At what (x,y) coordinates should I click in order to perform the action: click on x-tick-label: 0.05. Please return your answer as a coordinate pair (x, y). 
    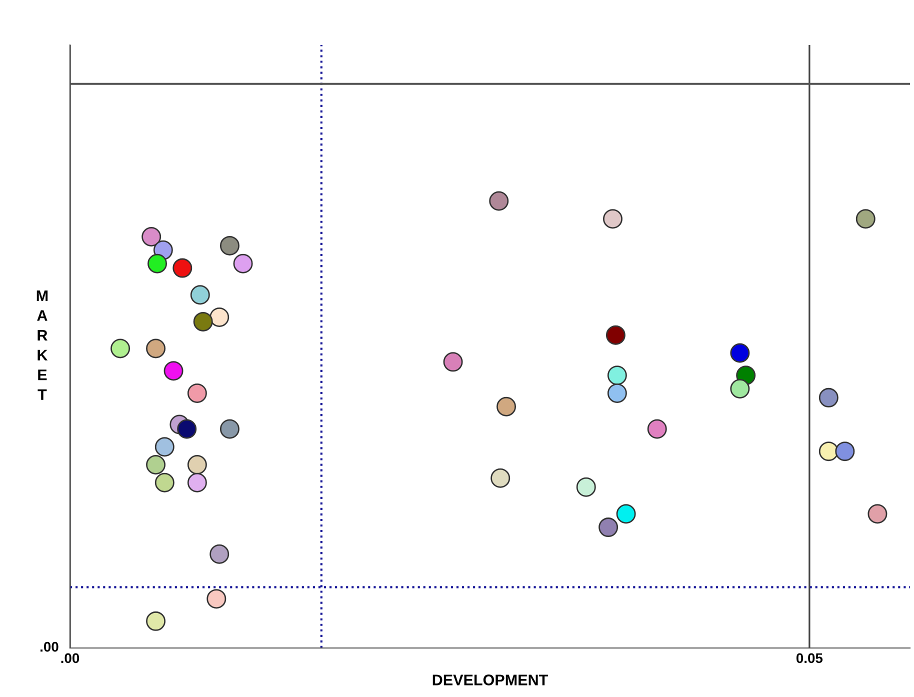
    Looking at the image, I should click on (809, 658).